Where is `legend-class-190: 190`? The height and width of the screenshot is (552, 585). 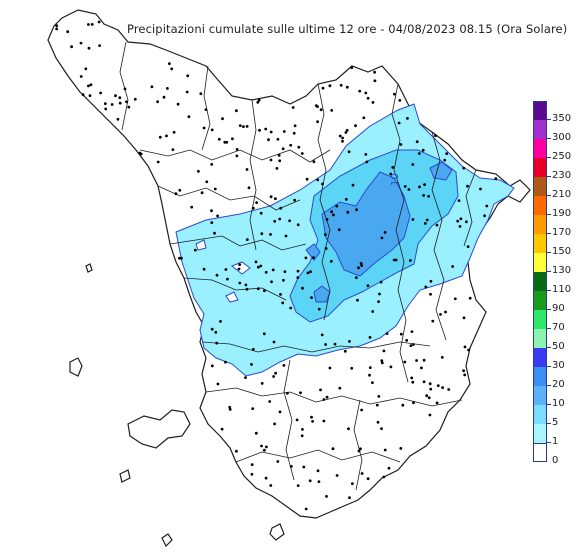
legend-class-190: 190 is located at coordinates (558, 207).